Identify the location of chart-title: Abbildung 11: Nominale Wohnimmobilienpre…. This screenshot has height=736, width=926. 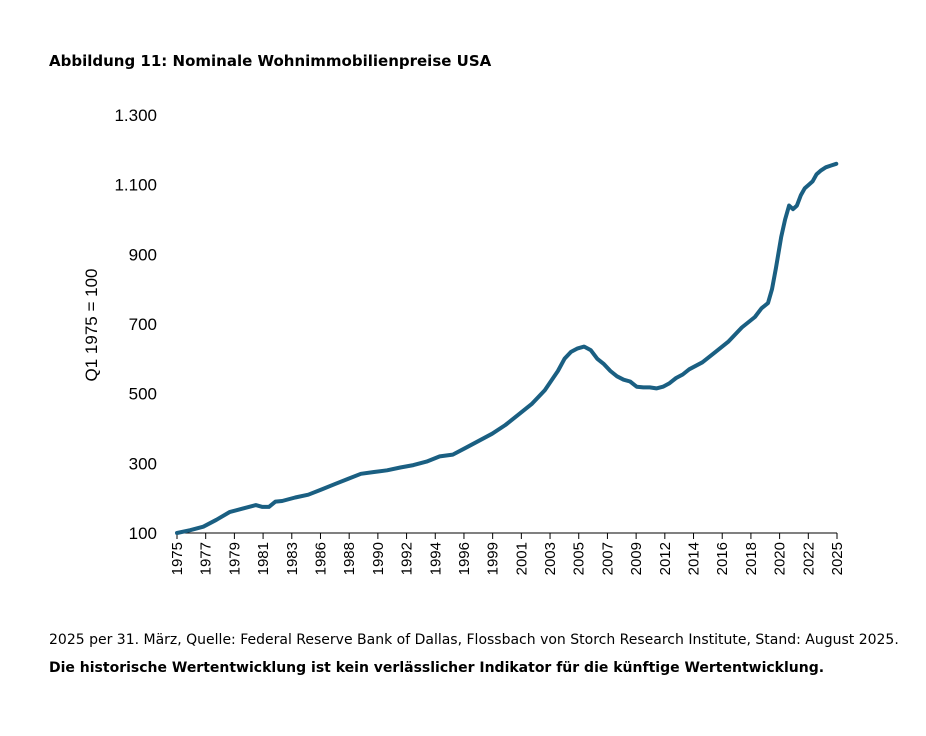
(270, 61).